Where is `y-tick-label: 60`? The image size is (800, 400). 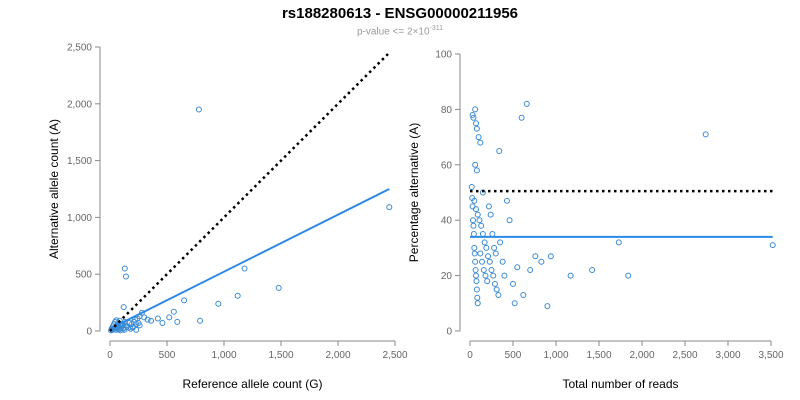 y-tick-label: 60 is located at coordinates (447, 165).